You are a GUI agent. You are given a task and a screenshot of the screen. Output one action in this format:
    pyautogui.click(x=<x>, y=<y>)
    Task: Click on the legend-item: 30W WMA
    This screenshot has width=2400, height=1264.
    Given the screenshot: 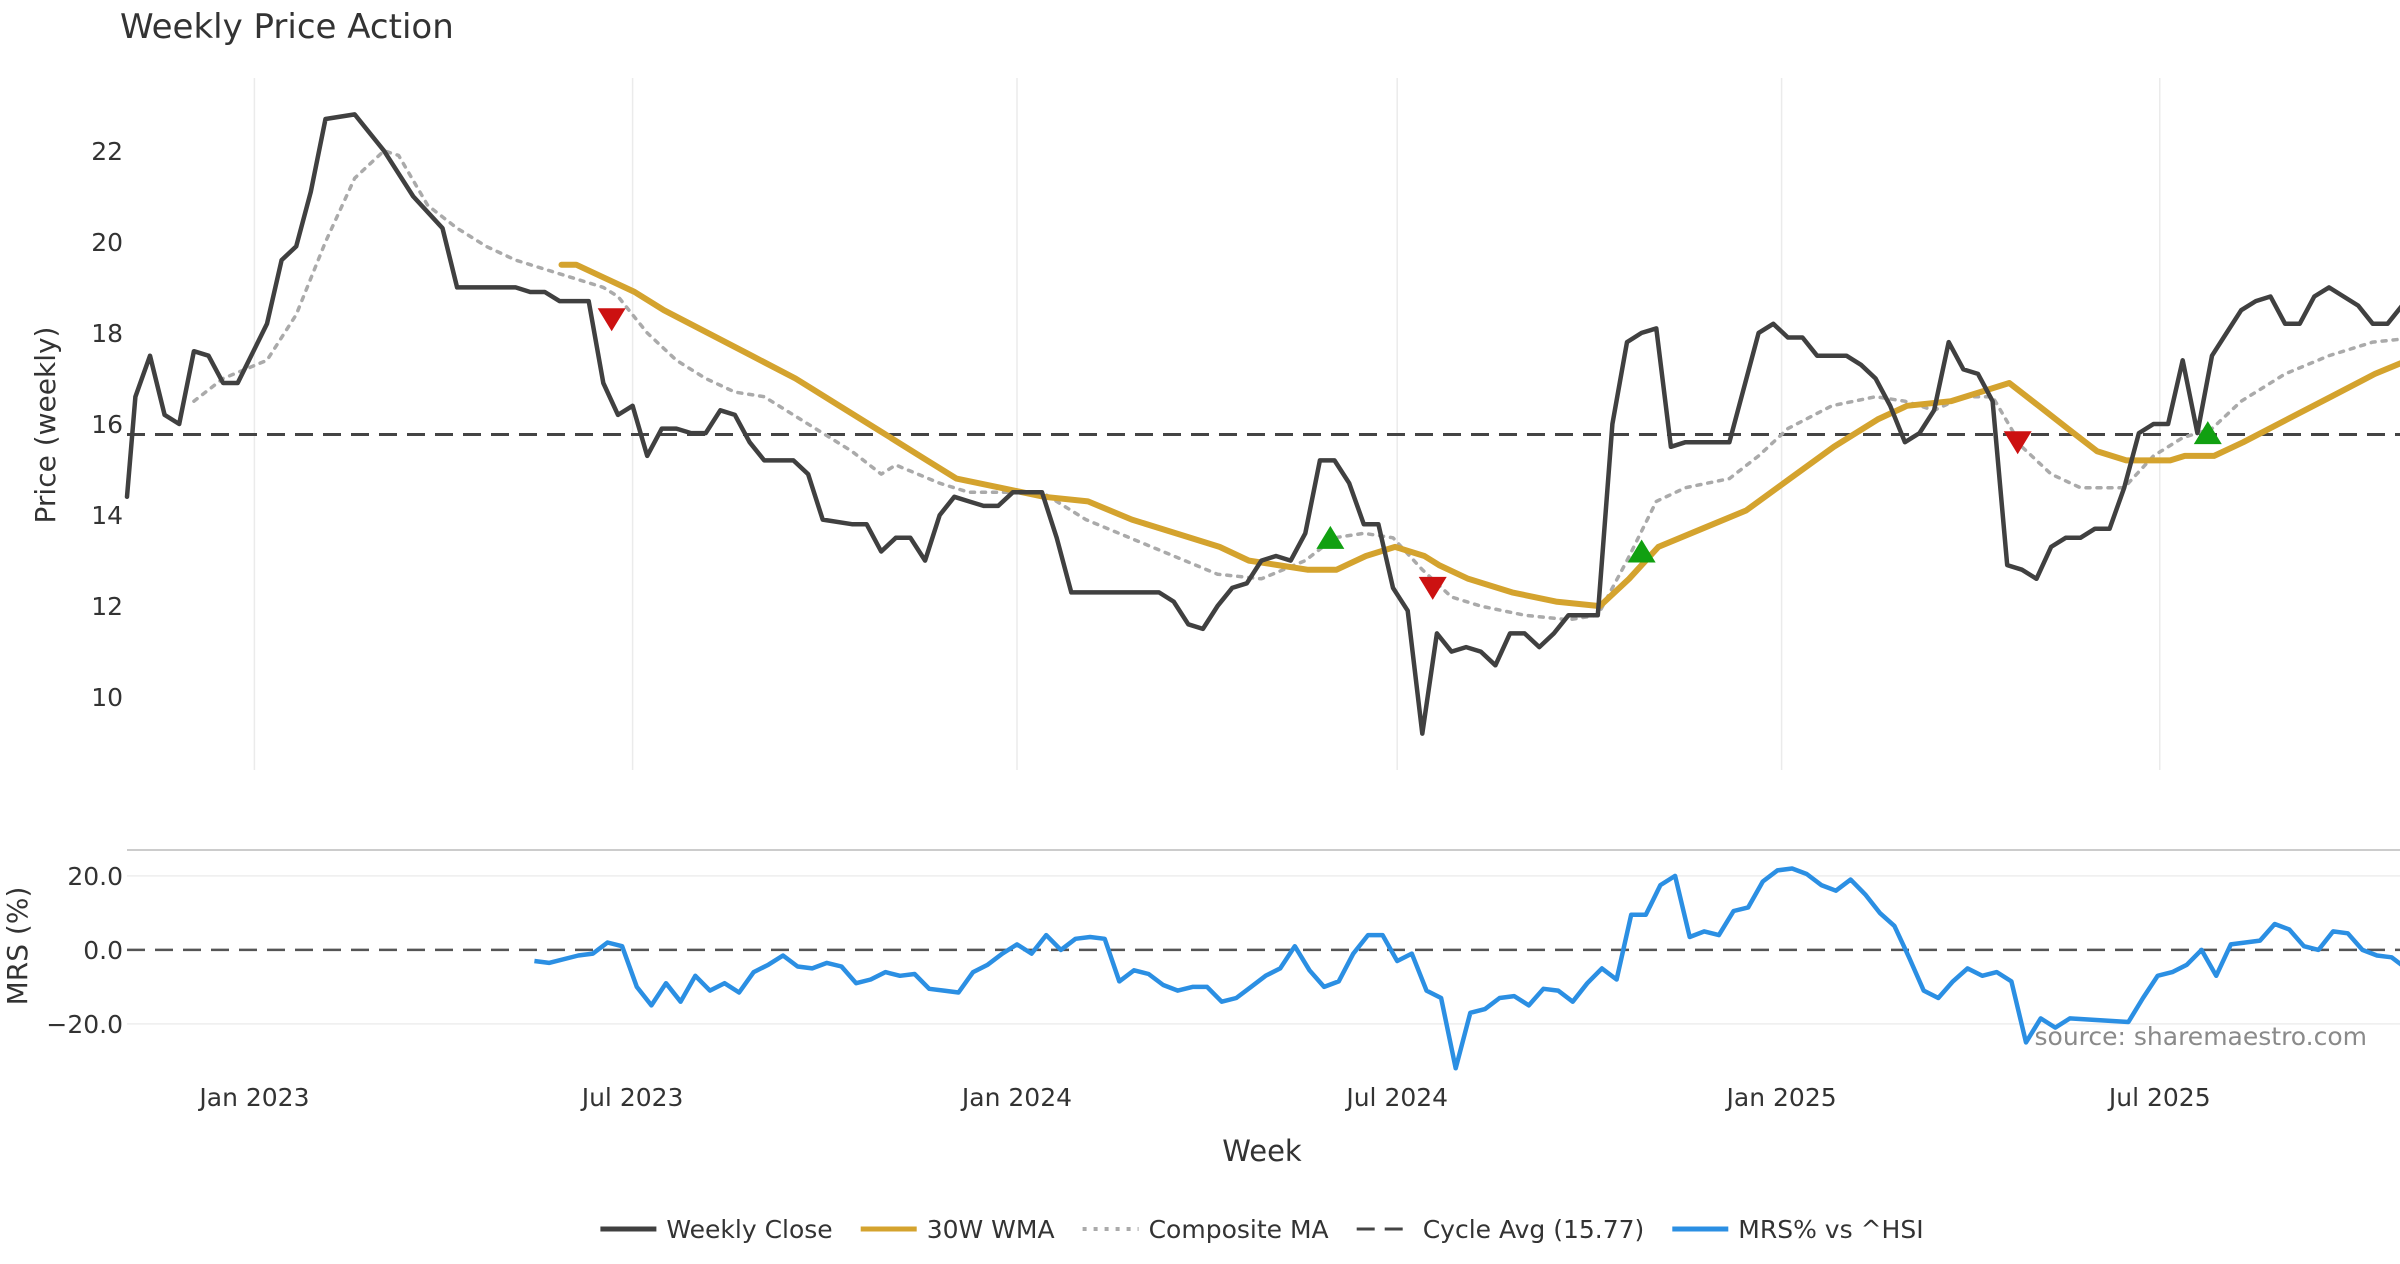 What is the action you would take?
    pyautogui.click(x=958, y=1229)
    